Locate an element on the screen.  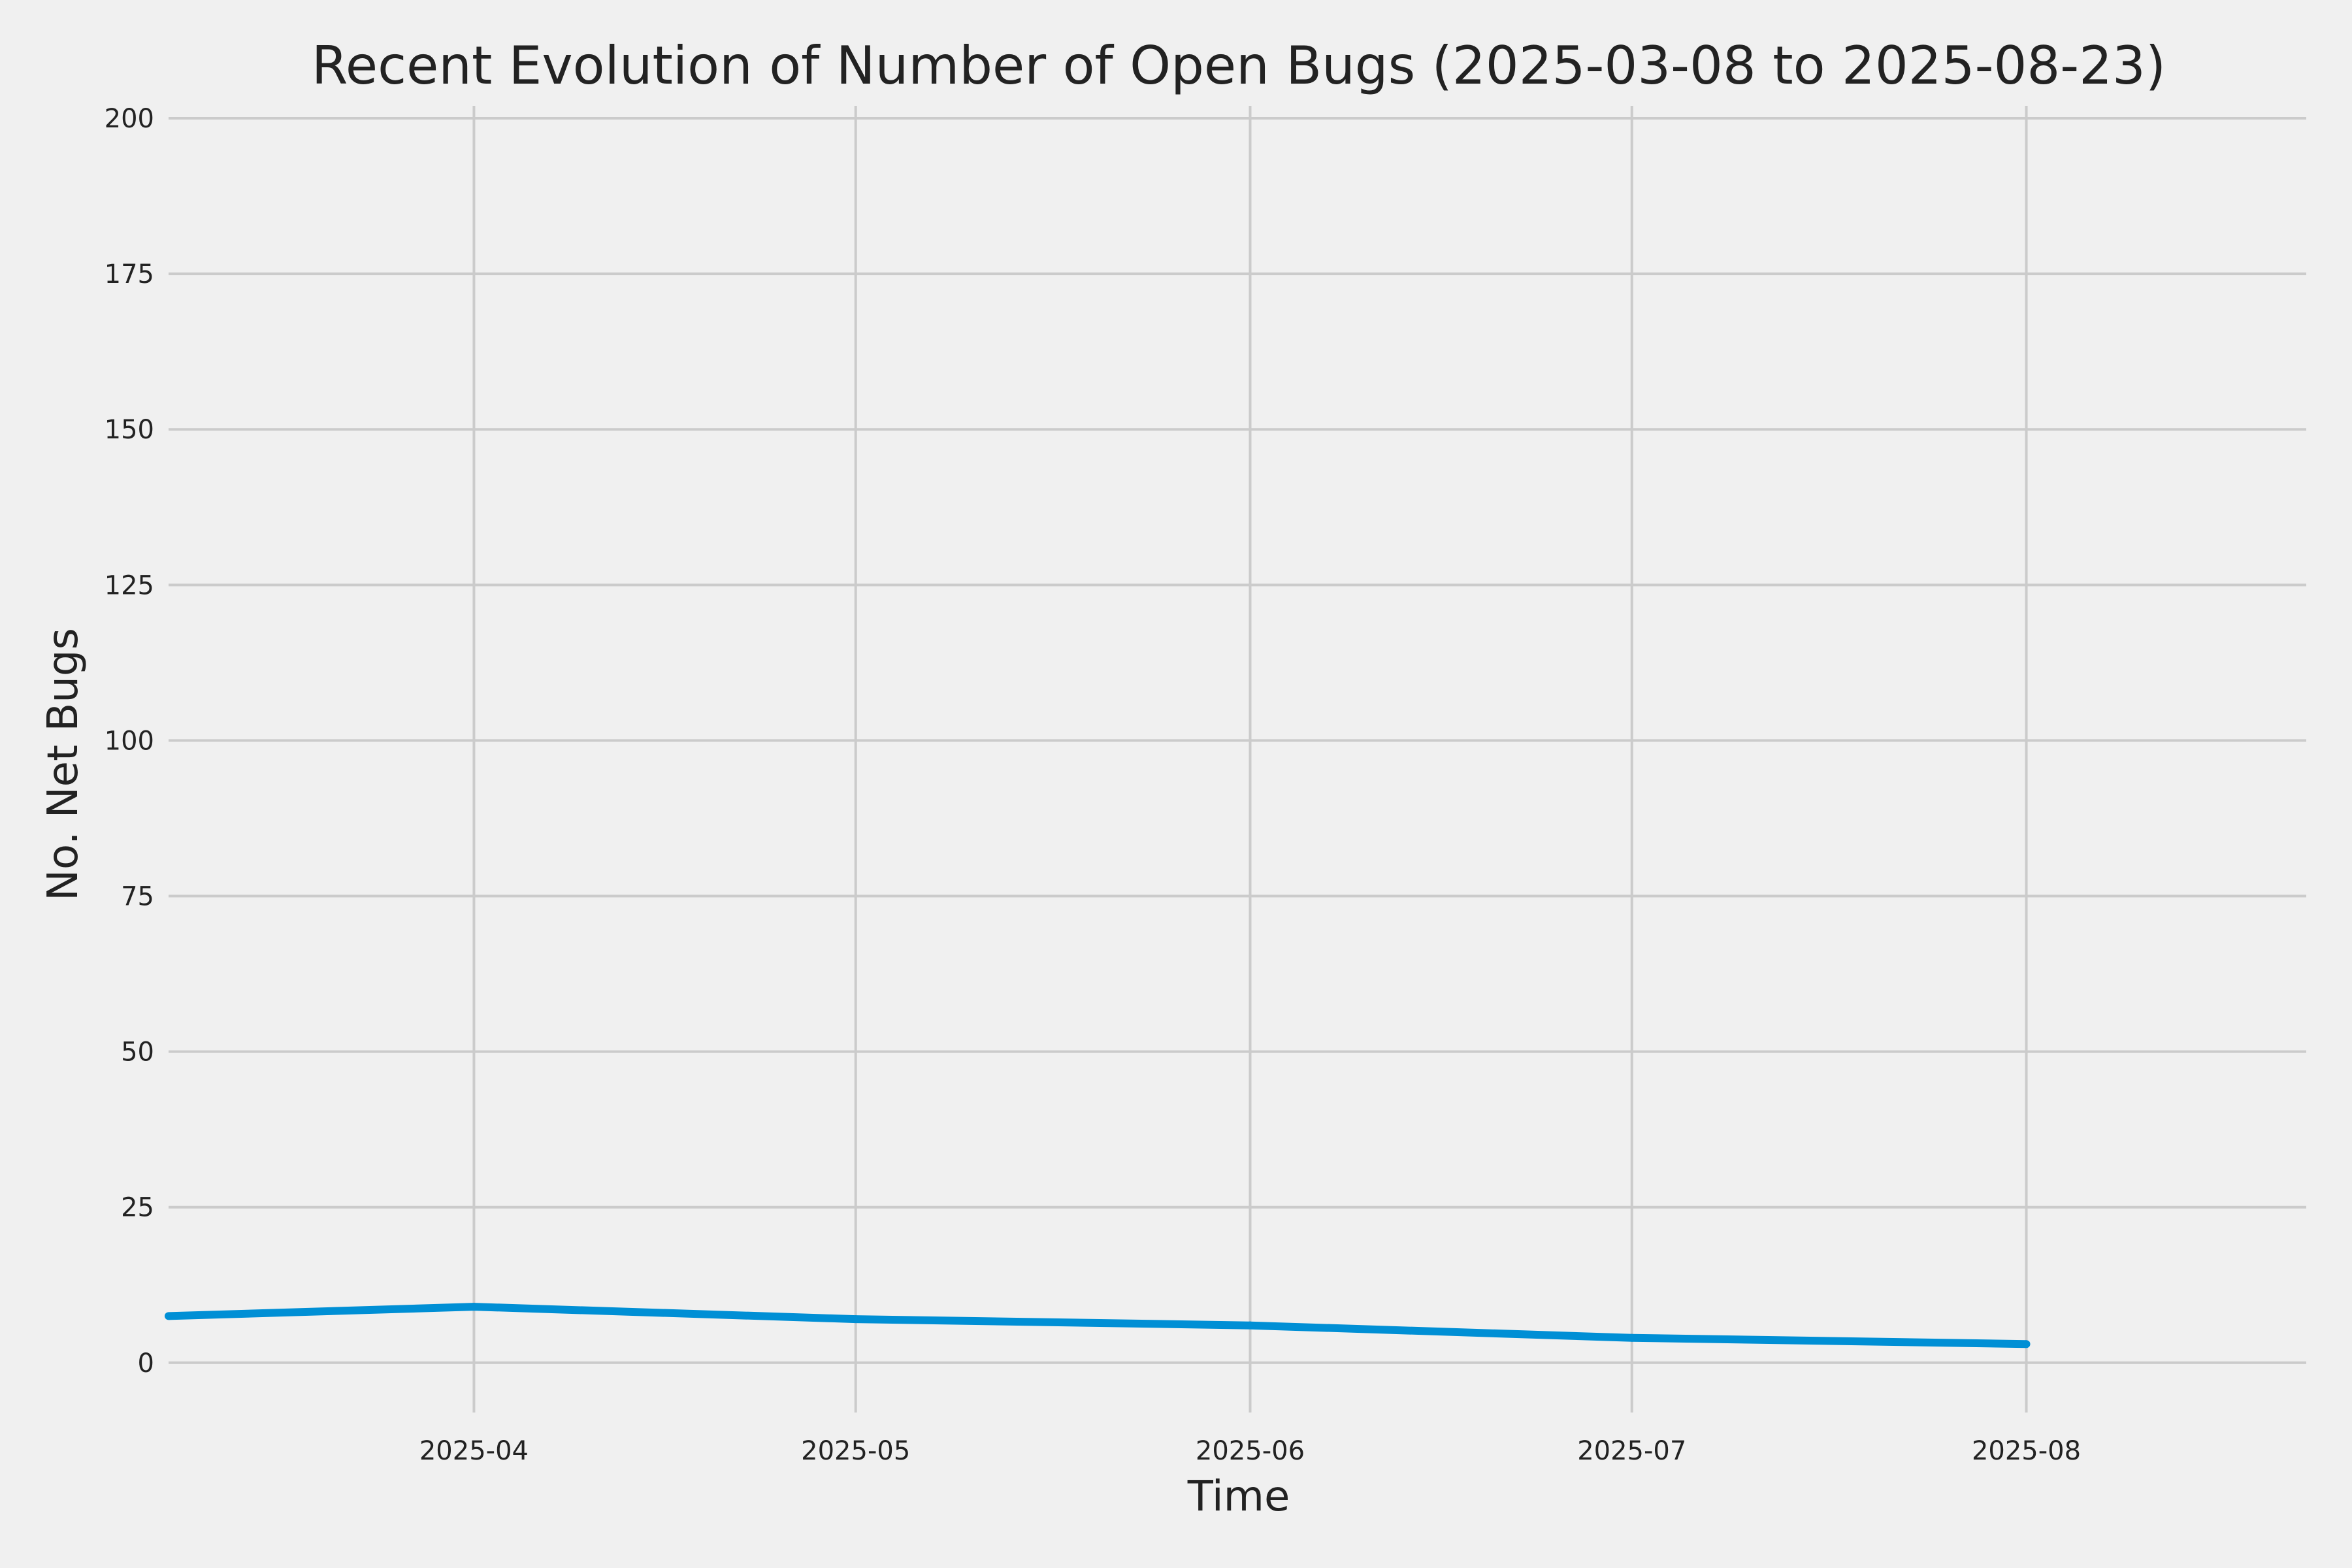
x-tick-label: 2025-04 is located at coordinates (474, 1451).